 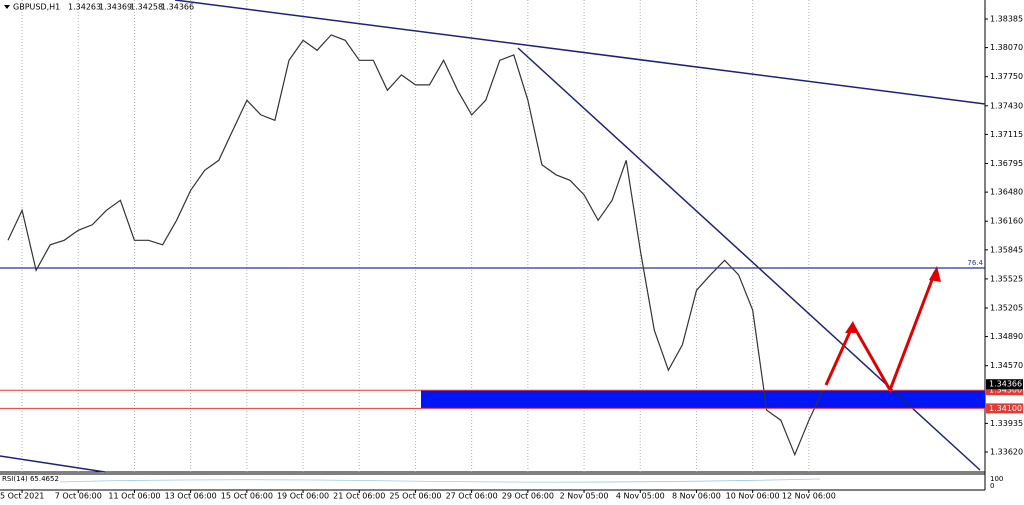 I want to click on rsi-line, so click(x=440, y=480).